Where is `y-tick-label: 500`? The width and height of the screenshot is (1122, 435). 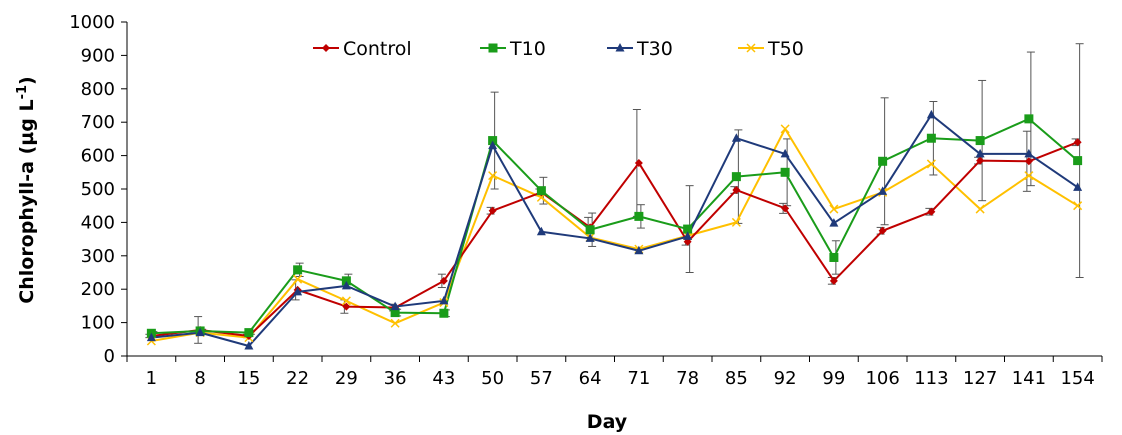 y-tick-label: 500 is located at coordinates (98, 189).